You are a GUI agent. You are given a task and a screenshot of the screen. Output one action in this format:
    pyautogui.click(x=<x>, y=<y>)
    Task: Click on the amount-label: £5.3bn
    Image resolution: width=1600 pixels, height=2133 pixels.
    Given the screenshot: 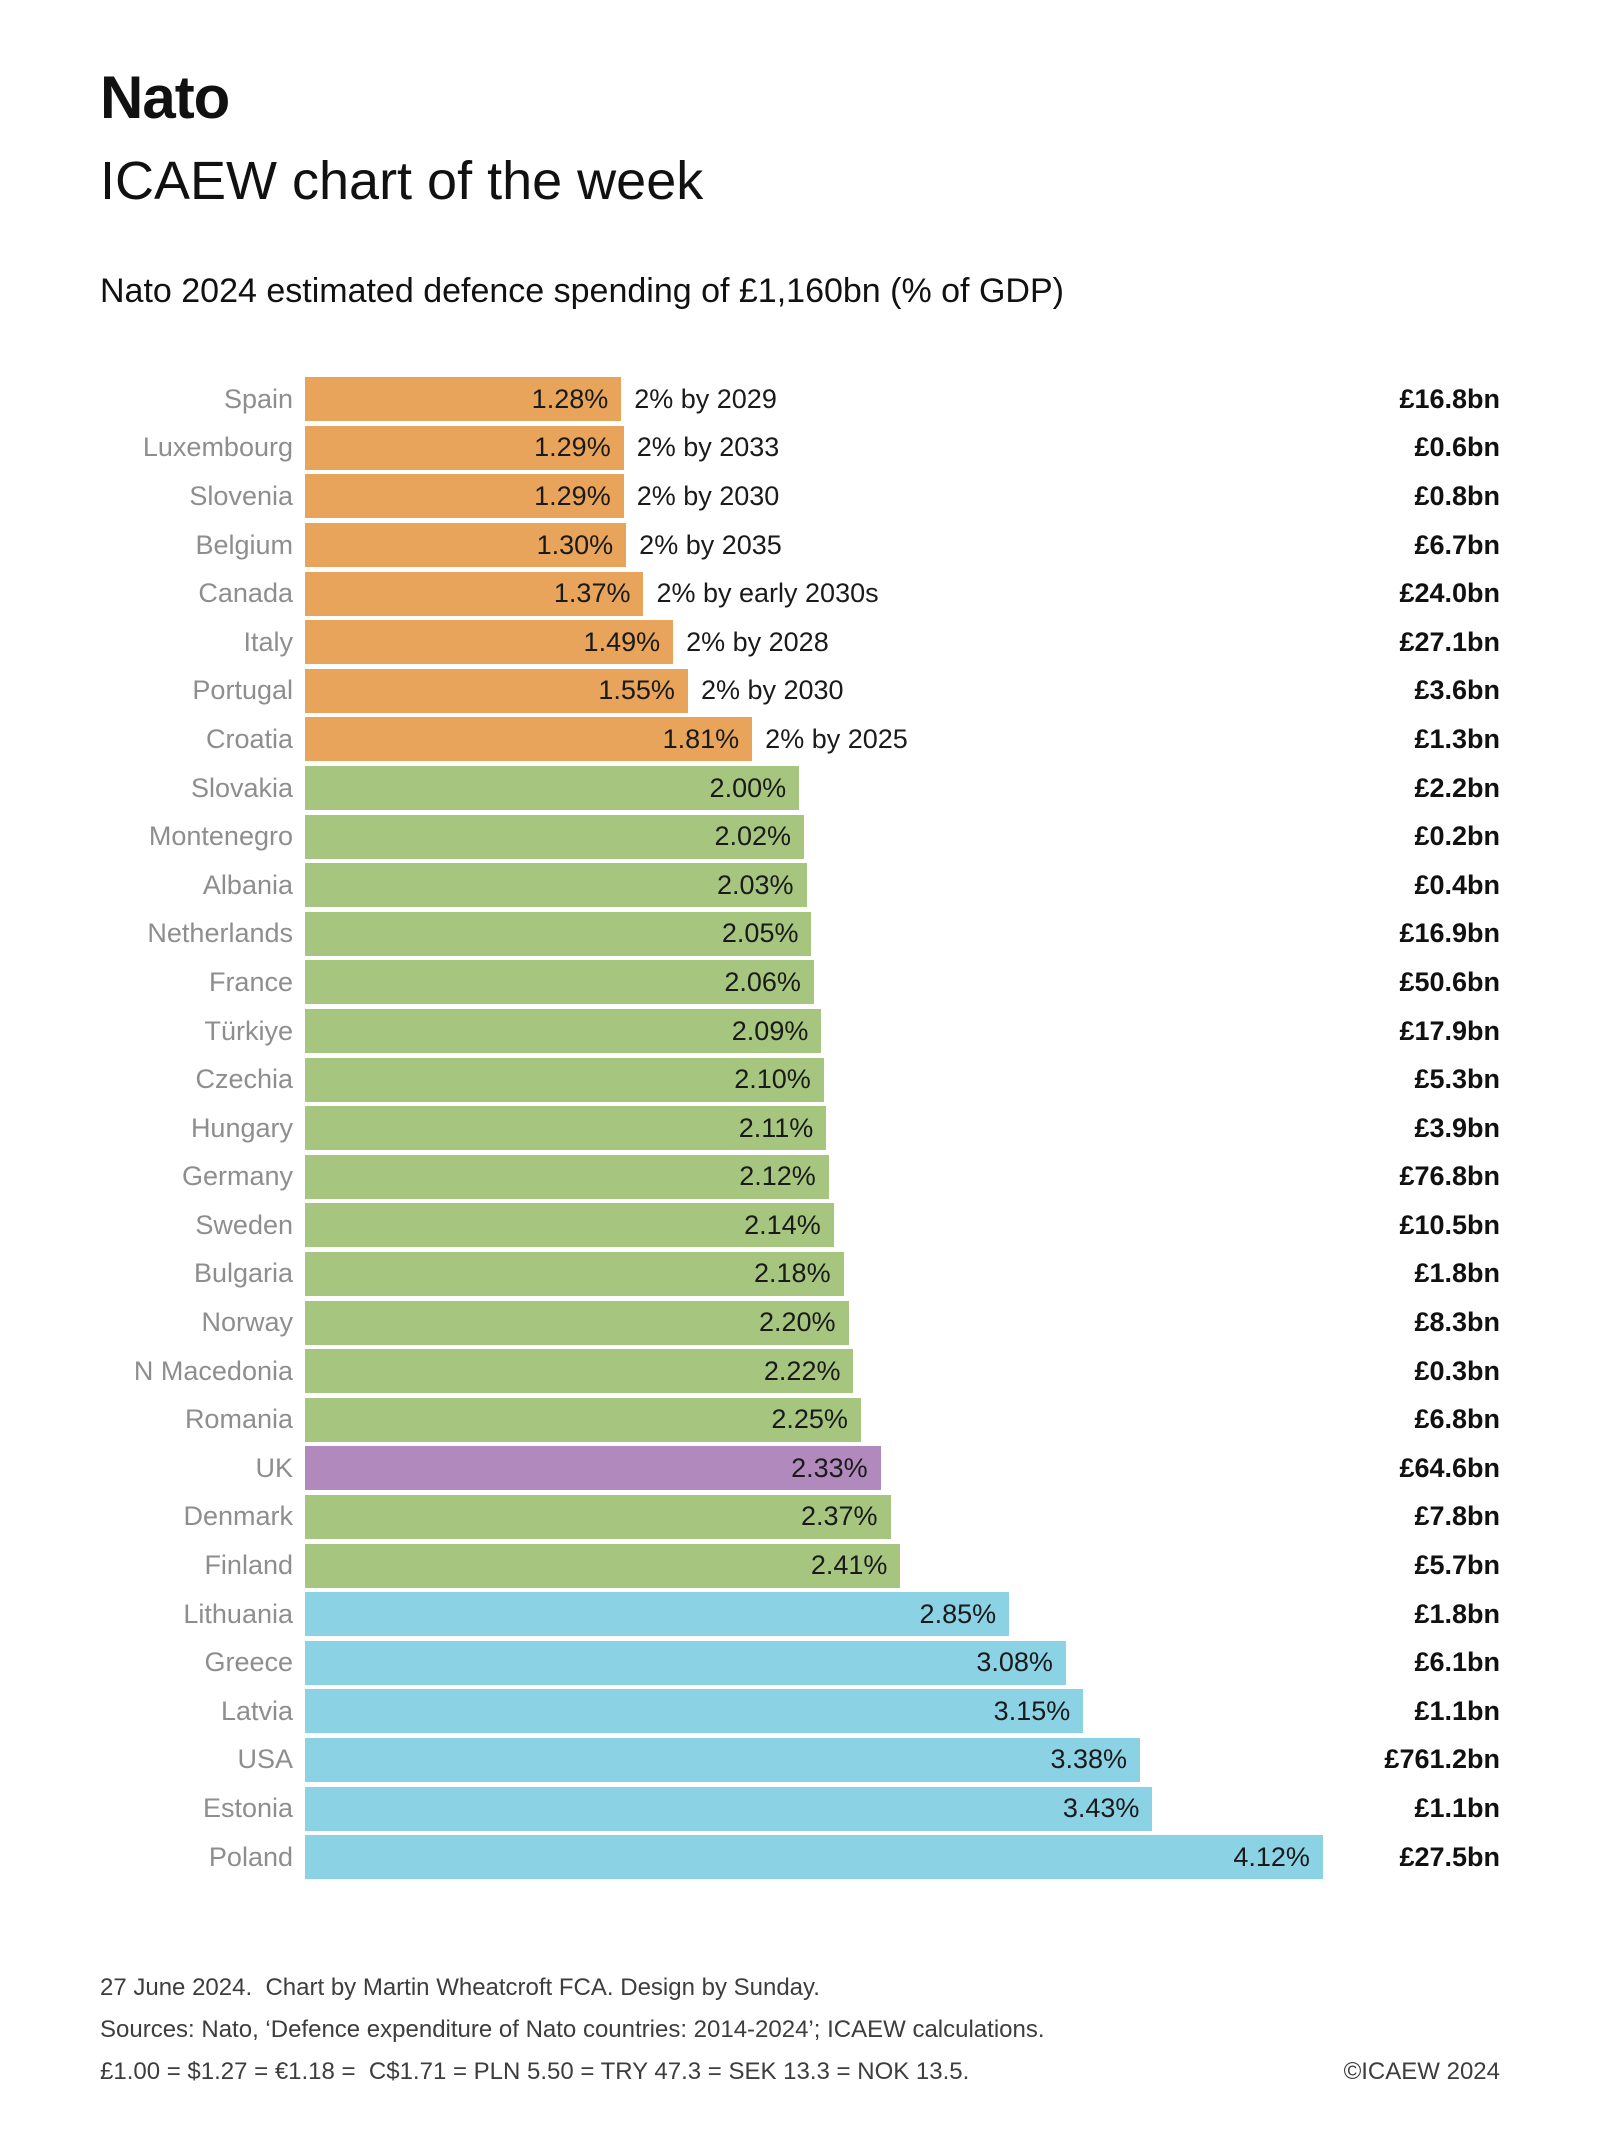 What is the action you would take?
    pyautogui.click(x=1457, y=1079)
    